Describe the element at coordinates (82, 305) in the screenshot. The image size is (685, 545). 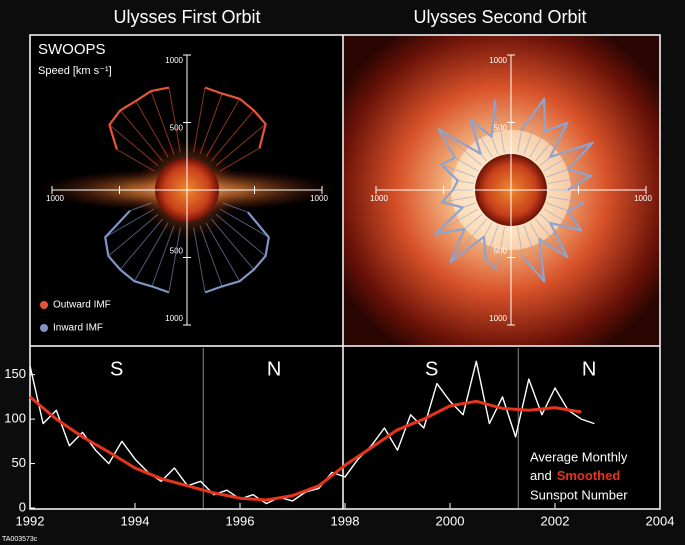
I see `legend-label: Outward IMF` at that location.